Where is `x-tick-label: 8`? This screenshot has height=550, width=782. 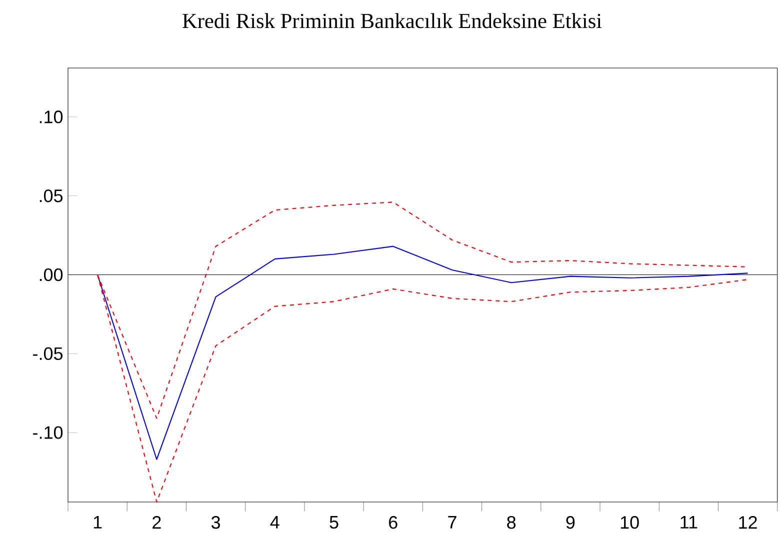
x-tick-label: 8 is located at coordinates (511, 522).